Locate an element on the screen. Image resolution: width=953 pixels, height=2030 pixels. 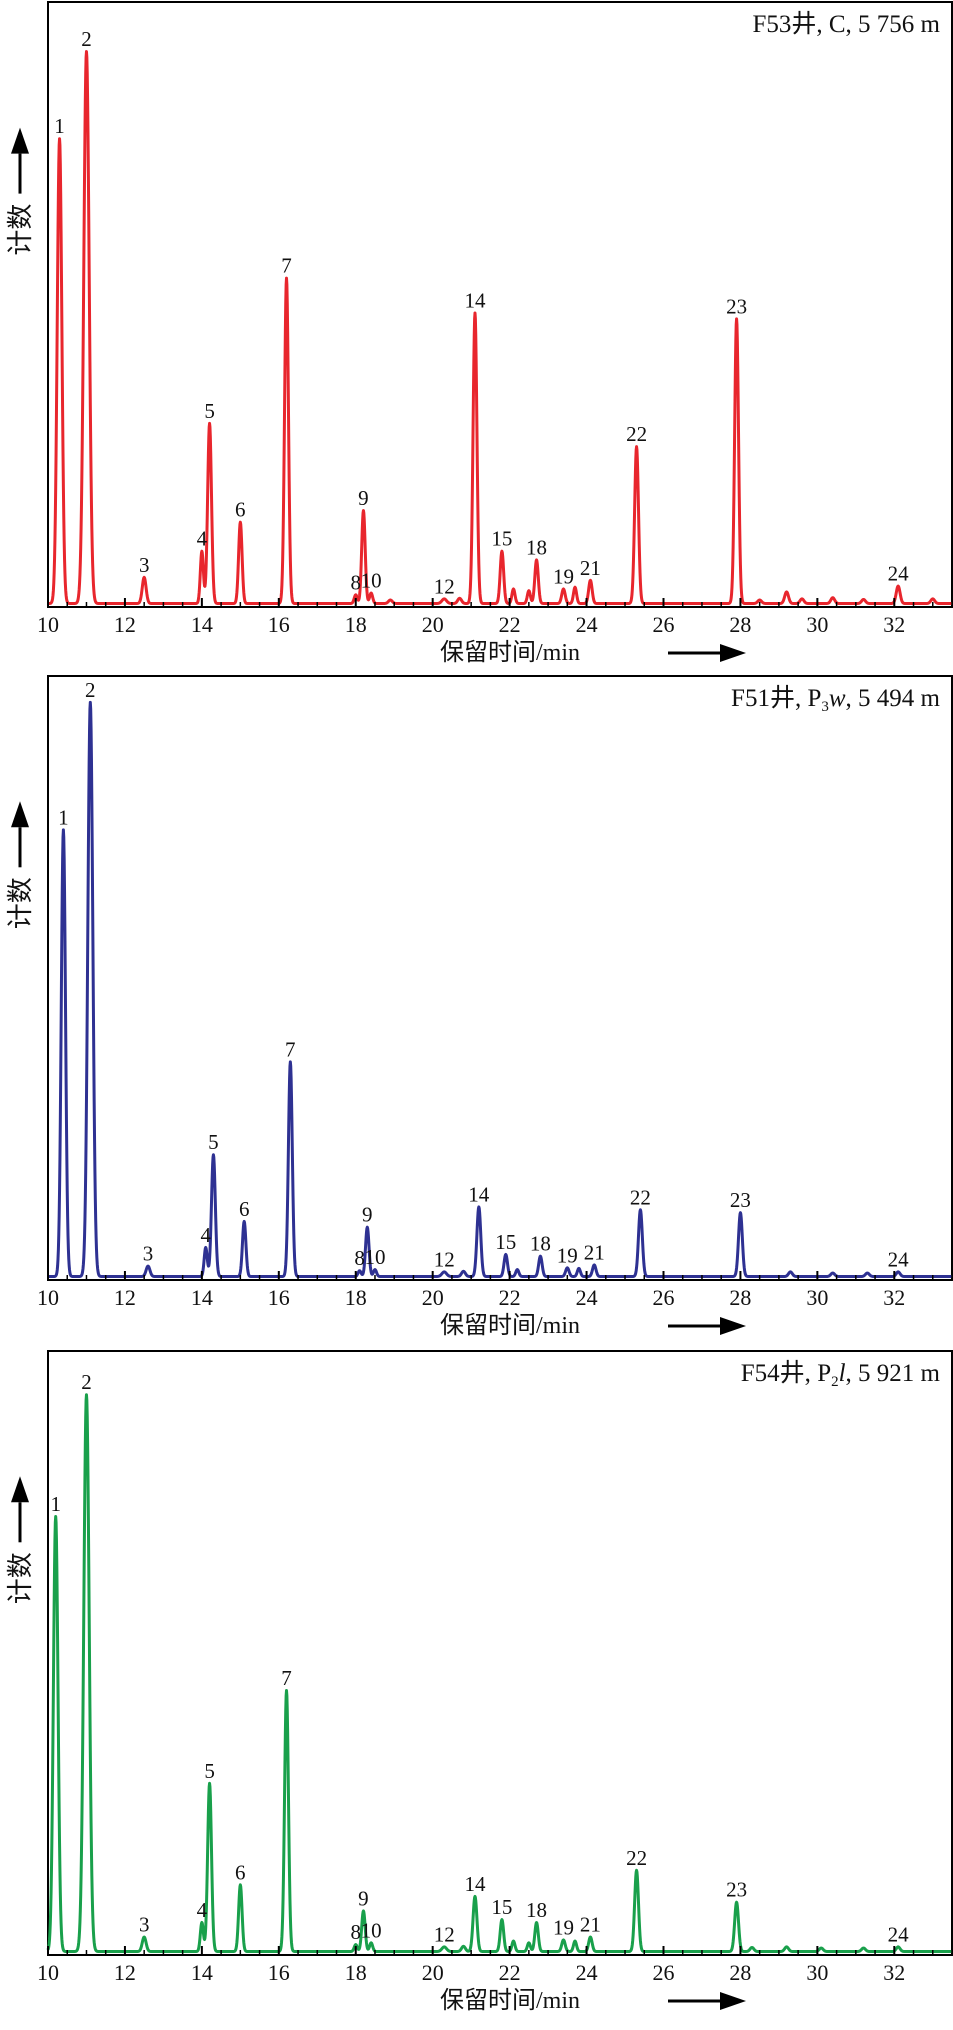
title-formation-italic: w is located at coordinates (837, 698).